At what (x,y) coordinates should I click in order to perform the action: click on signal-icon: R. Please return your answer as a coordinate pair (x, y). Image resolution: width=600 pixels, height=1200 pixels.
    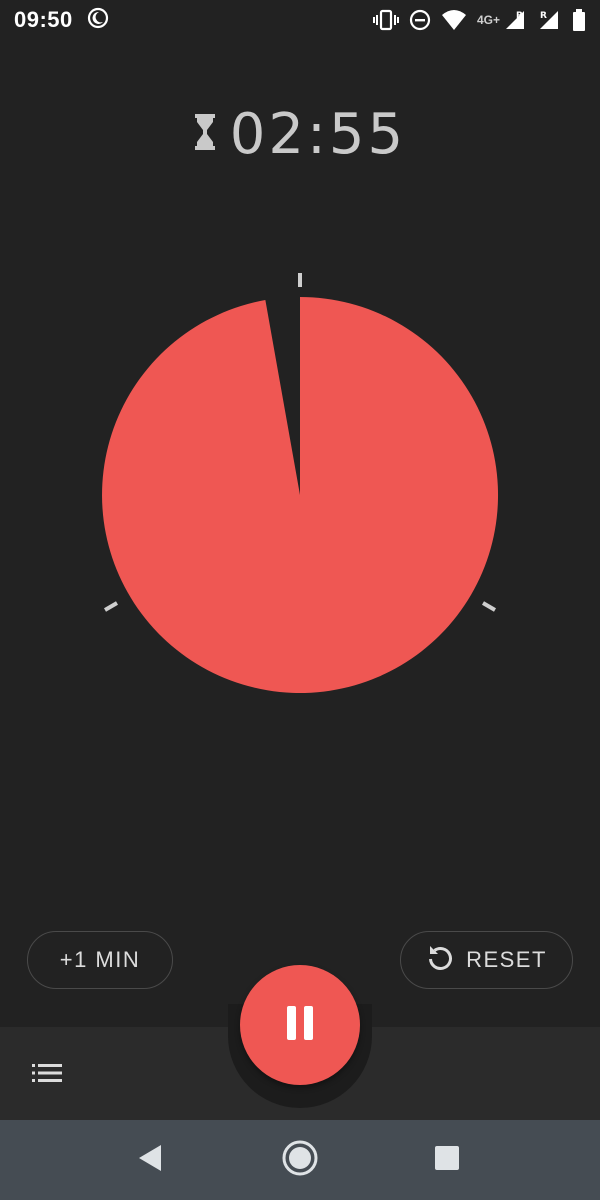
    Looking at the image, I should click on (516, 20).